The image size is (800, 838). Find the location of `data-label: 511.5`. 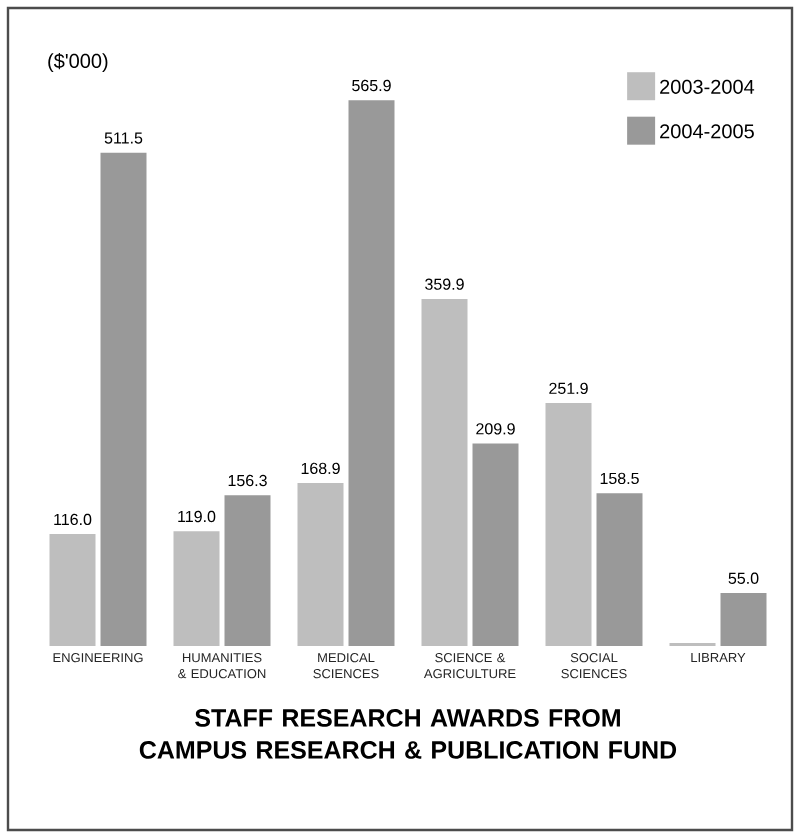

data-label: 511.5 is located at coordinates (123, 138).